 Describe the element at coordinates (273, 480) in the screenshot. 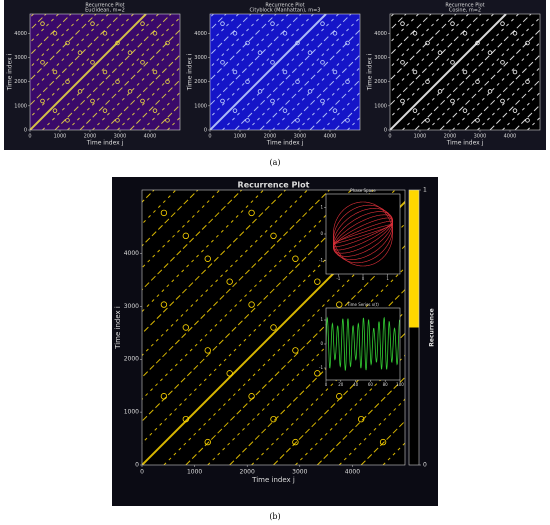

I see `x-axis-label: Time index j` at that location.